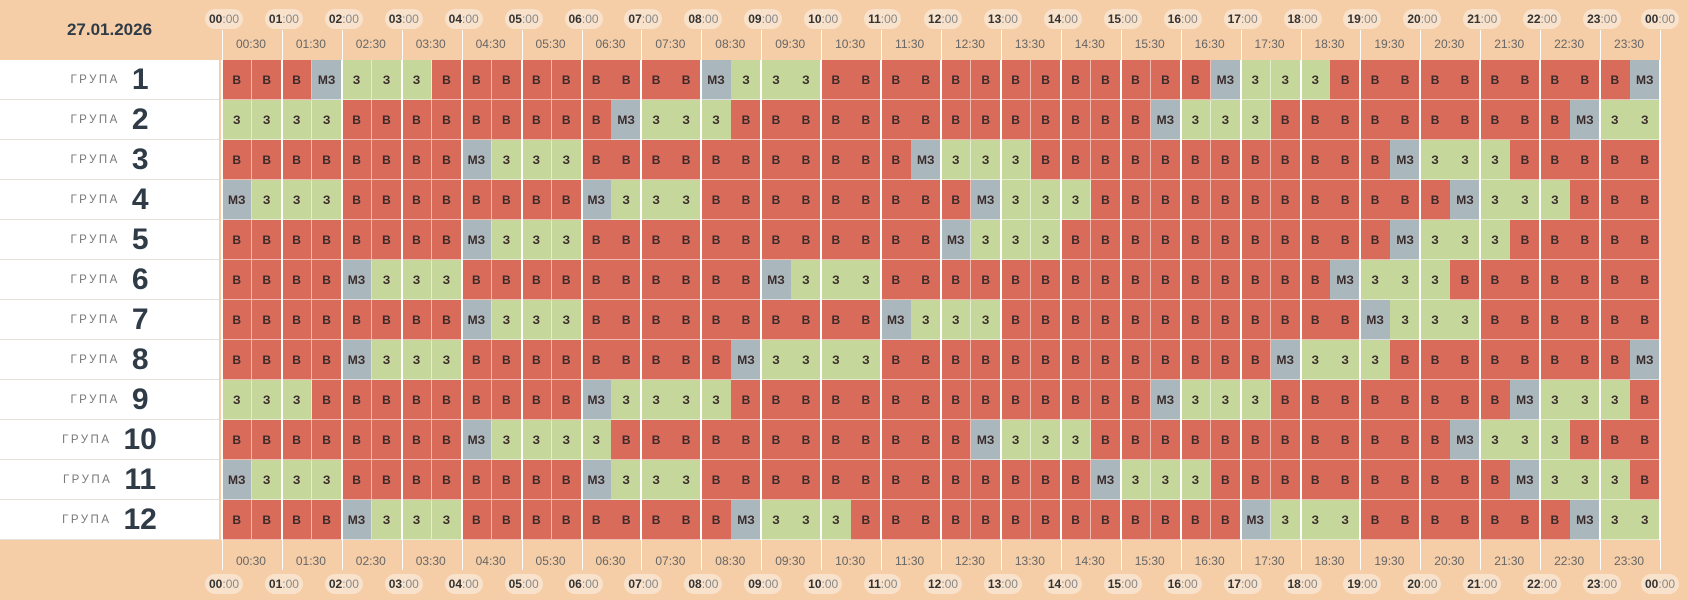  Describe the element at coordinates (140, 319) in the screenshot. I see `group-number: 7` at that location.